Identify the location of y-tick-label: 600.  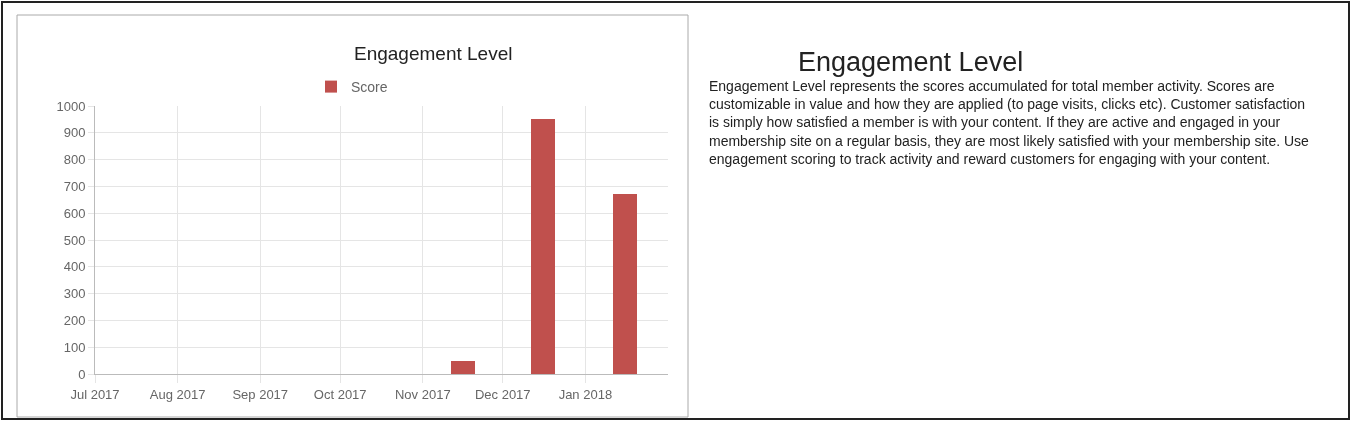
(74, 213).